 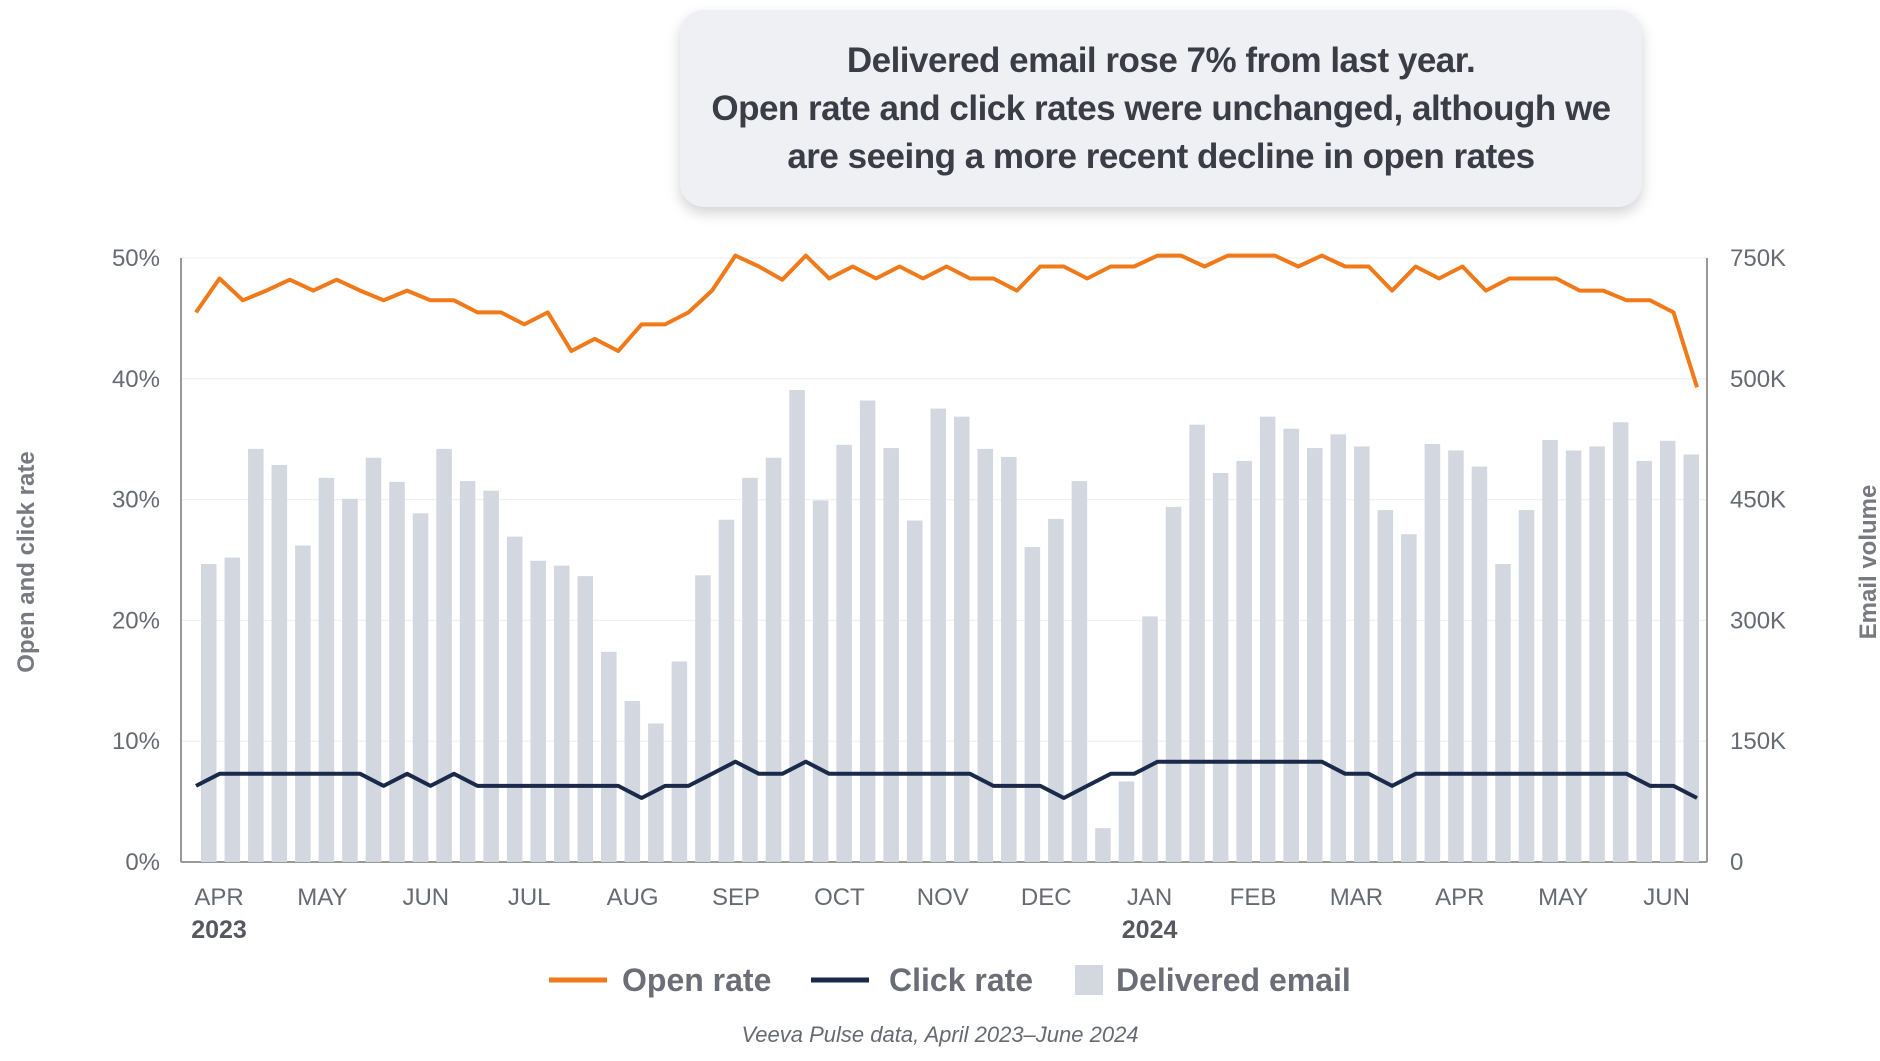 I want to click on line-open-rate, so click(x=946, y=320).